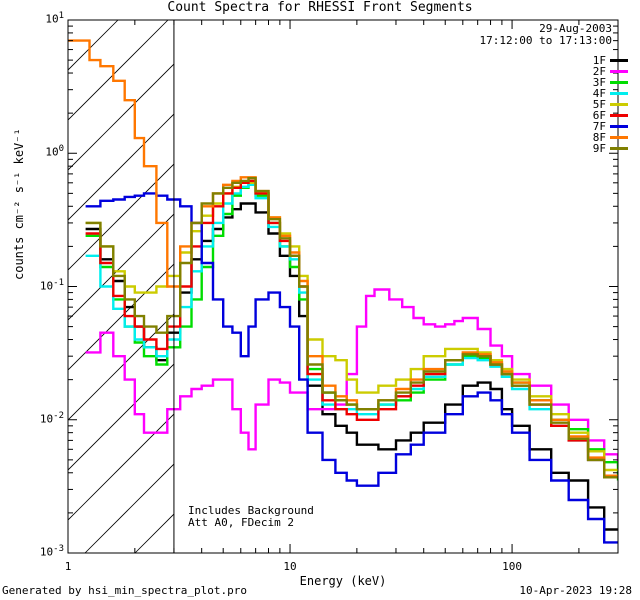 Image resolution: width=640 pixels, height=600 pixels. Describe the element at coordinates (58, 549) in the screenshot. I see `y-tick-exponent: -3` at that location.